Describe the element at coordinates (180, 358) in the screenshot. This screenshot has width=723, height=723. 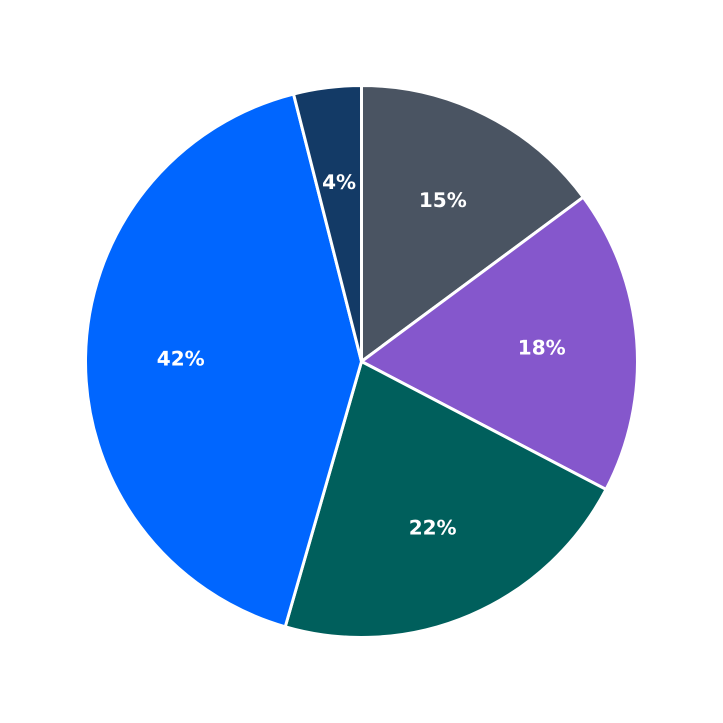
I see `data-label: 42%` at that location.